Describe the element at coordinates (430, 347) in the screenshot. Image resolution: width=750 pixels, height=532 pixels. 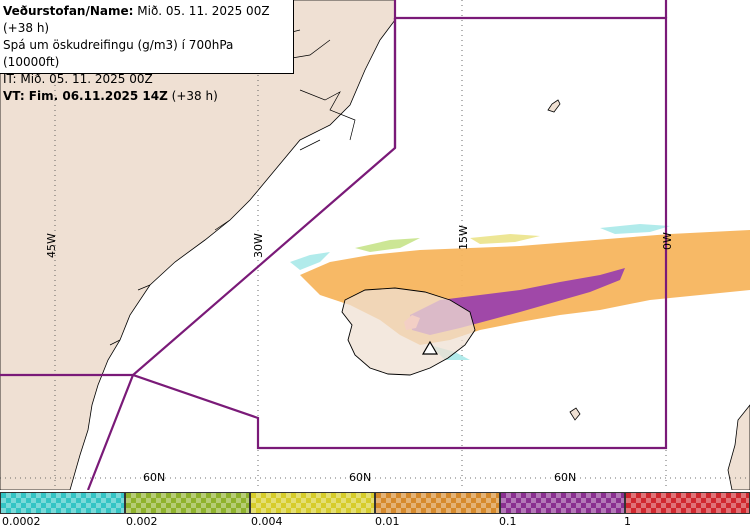
I see `volcano-marker-icon` at that location.